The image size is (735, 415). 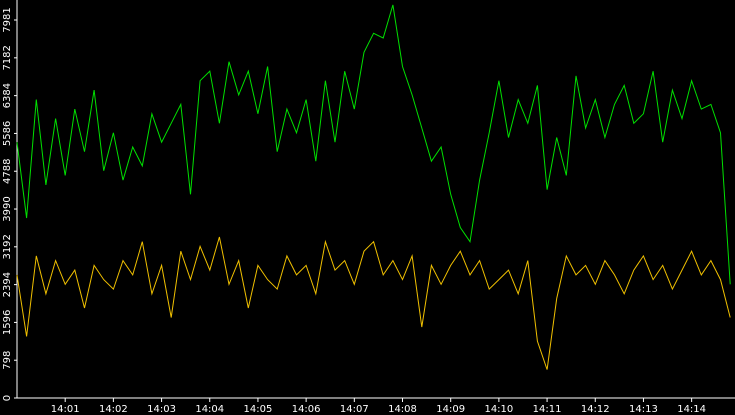 I want to click on x-tick-label: 14:04, so click(x=209, y=409).